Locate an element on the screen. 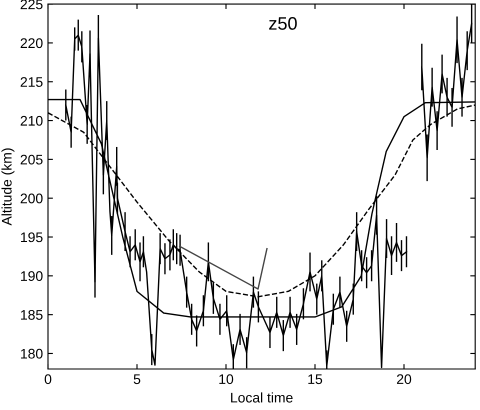  y-tick-label: 190 is located at coordinates (32, 276).